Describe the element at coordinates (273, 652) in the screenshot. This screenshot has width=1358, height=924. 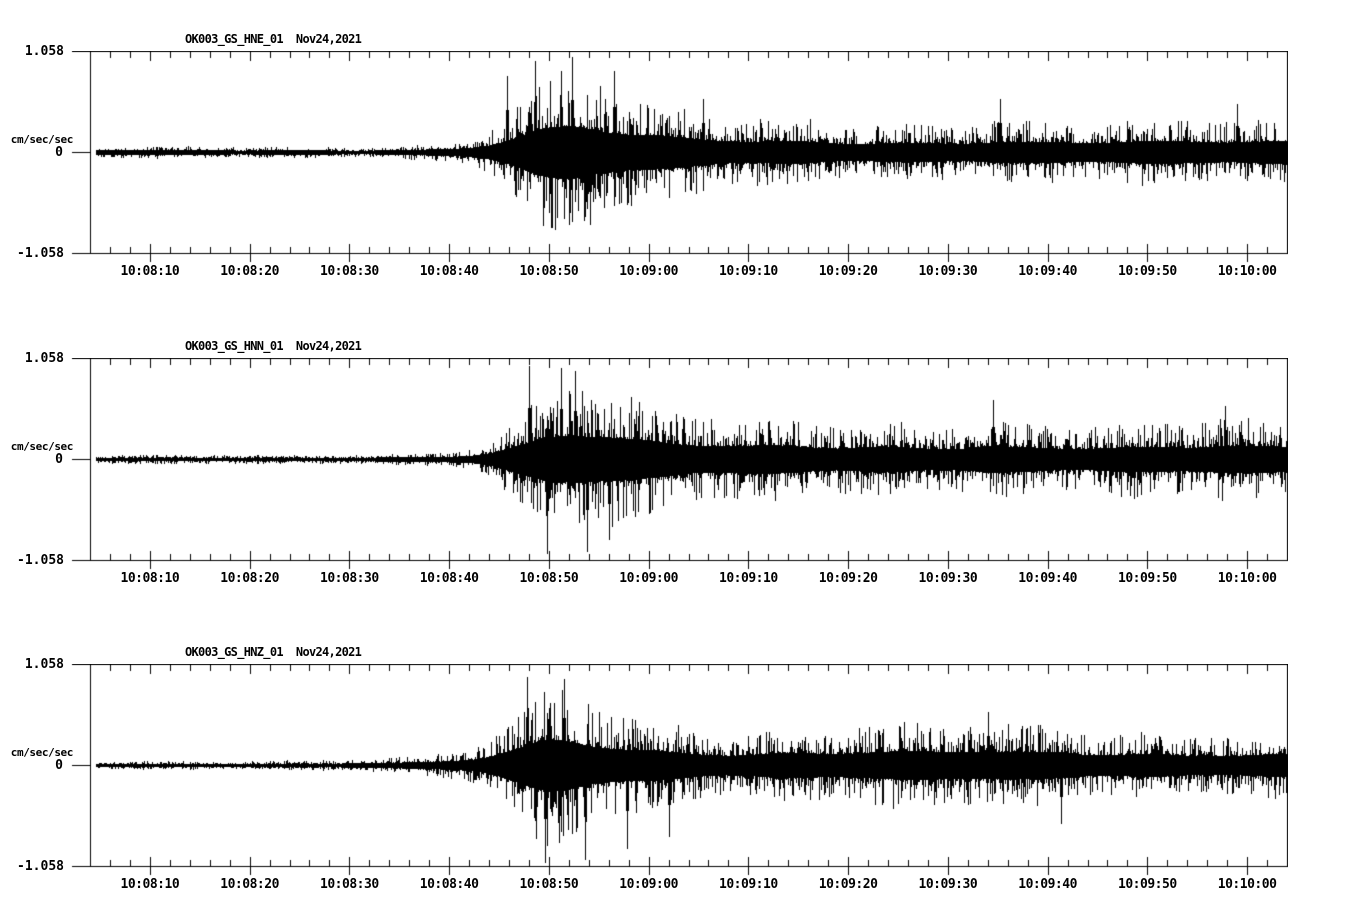
I see `panel-title-hnz: OK003_GS_HNZ_01 Nov24,2021` at that location.